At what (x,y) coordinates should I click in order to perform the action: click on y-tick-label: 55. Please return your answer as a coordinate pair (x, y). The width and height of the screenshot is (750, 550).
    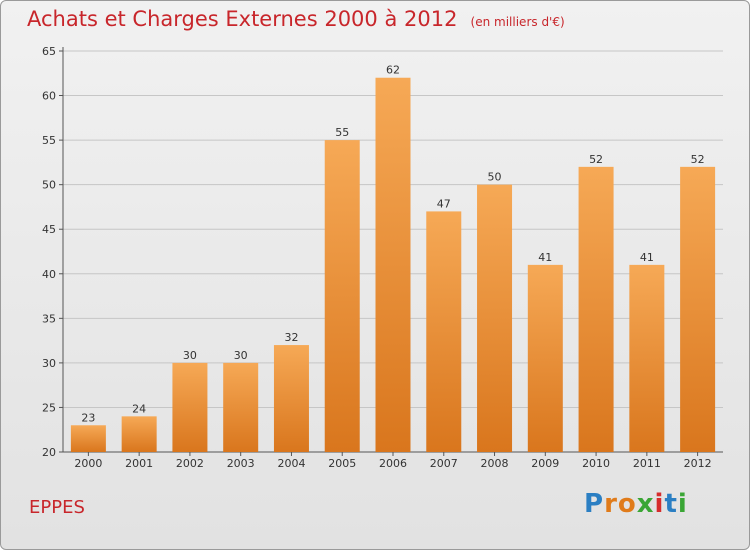
    Looking at the image, I should click on (49, 140).